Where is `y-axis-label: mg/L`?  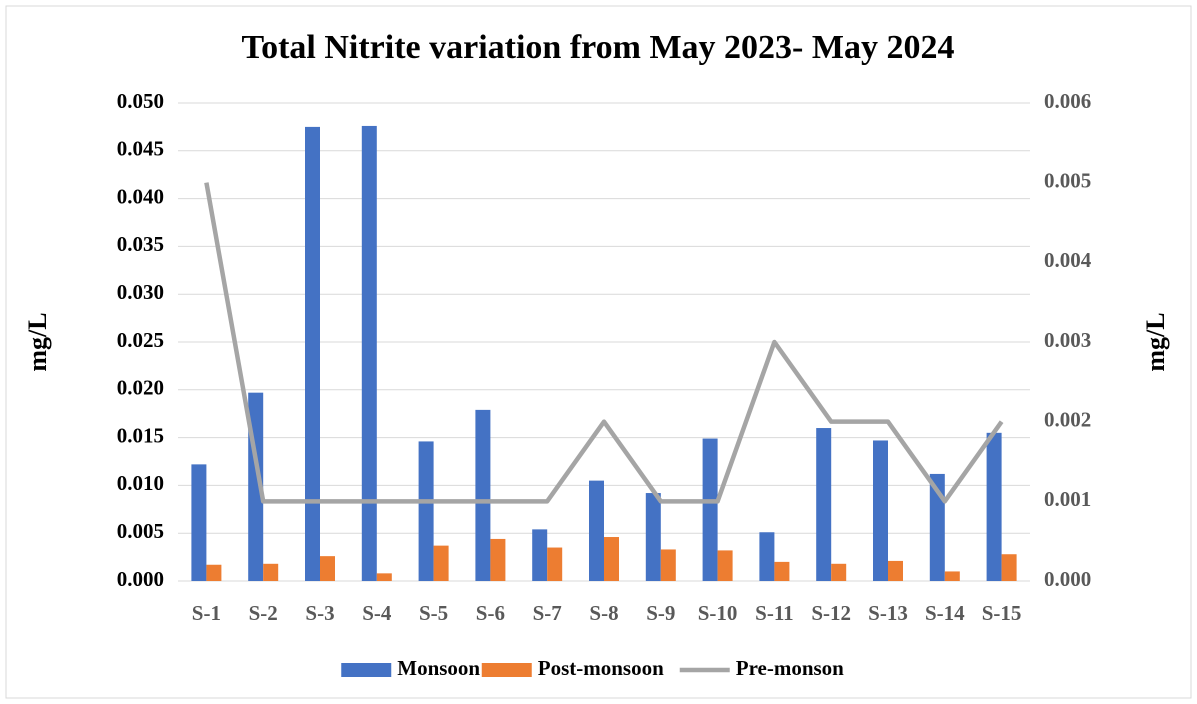 y-axis-label: mg/L is located at coordinates (37, 341).